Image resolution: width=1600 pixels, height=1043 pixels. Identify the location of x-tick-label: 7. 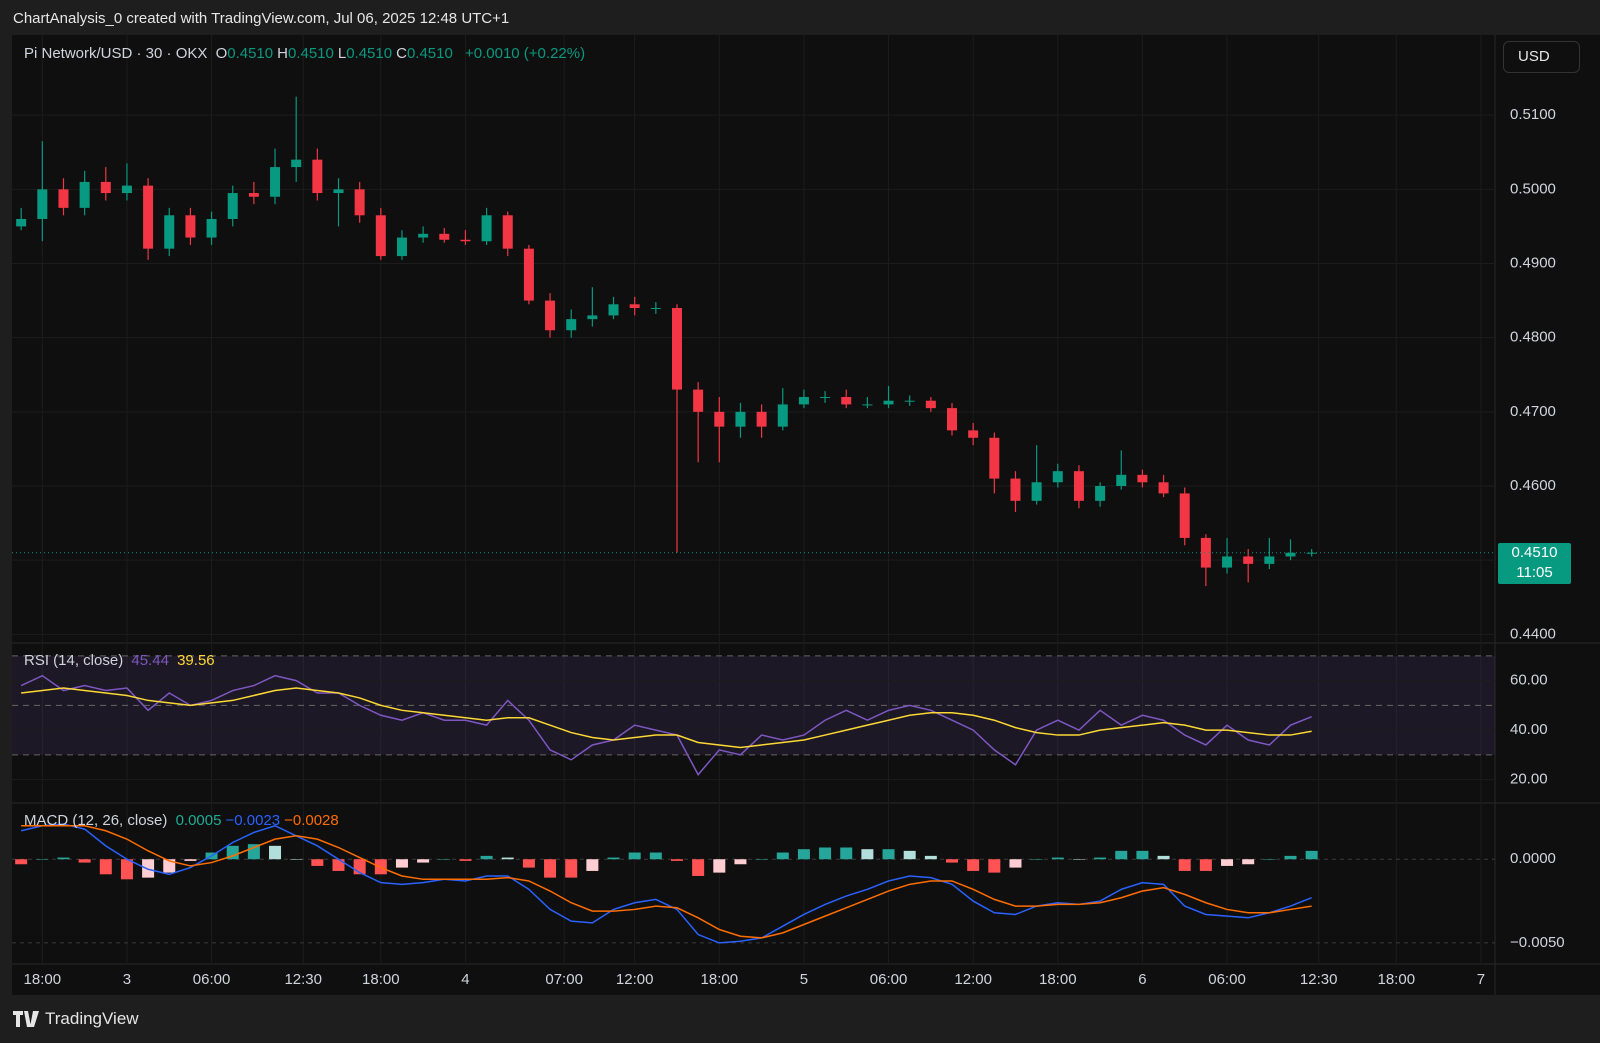
(1481, 979).